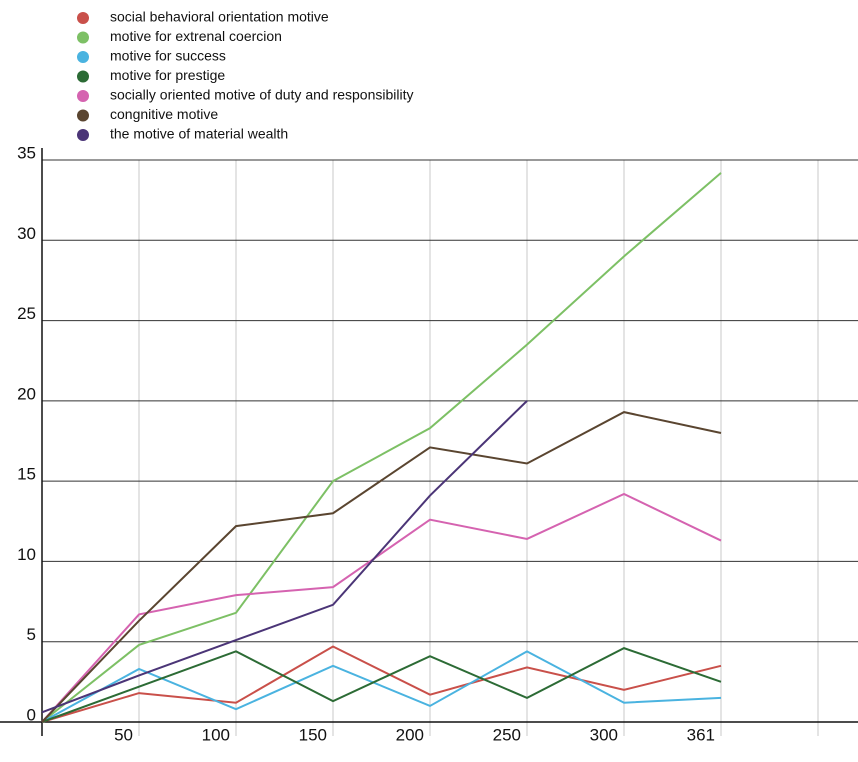  What do you see at coordinates (26, 233) in the screenshot?
I see `y-tick-label: 30` at bounding box center [26, 233].